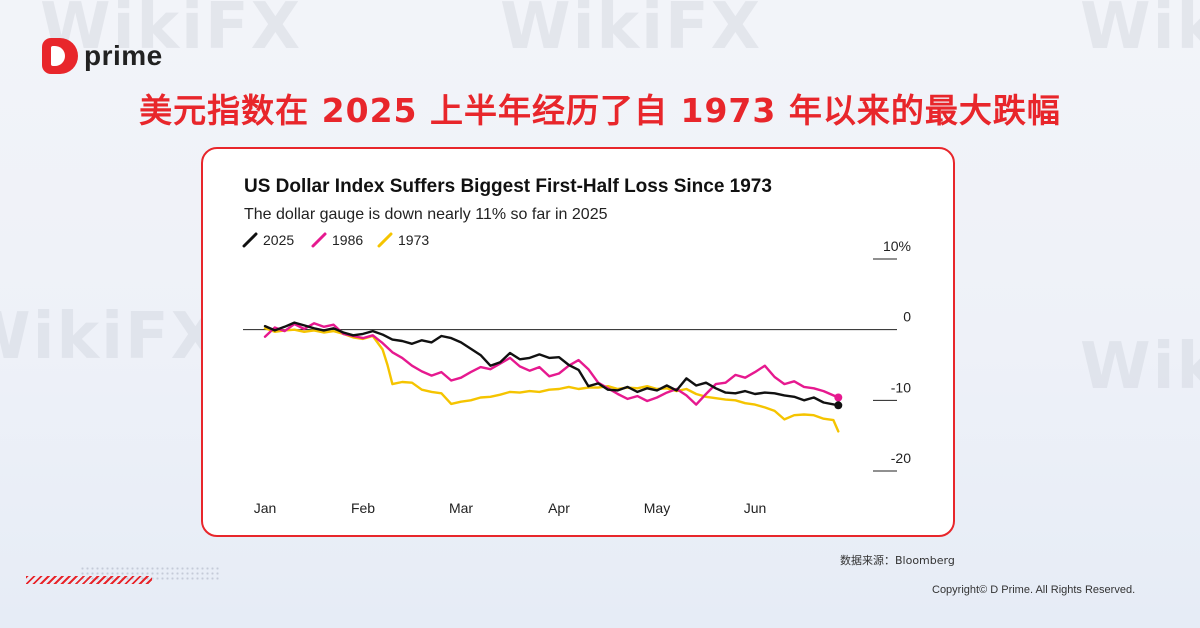 The image size is (1200, 628). Describe the element at coordinates (461, 508) in the screenshot. I see `x-tick-label: Mar` at that location.